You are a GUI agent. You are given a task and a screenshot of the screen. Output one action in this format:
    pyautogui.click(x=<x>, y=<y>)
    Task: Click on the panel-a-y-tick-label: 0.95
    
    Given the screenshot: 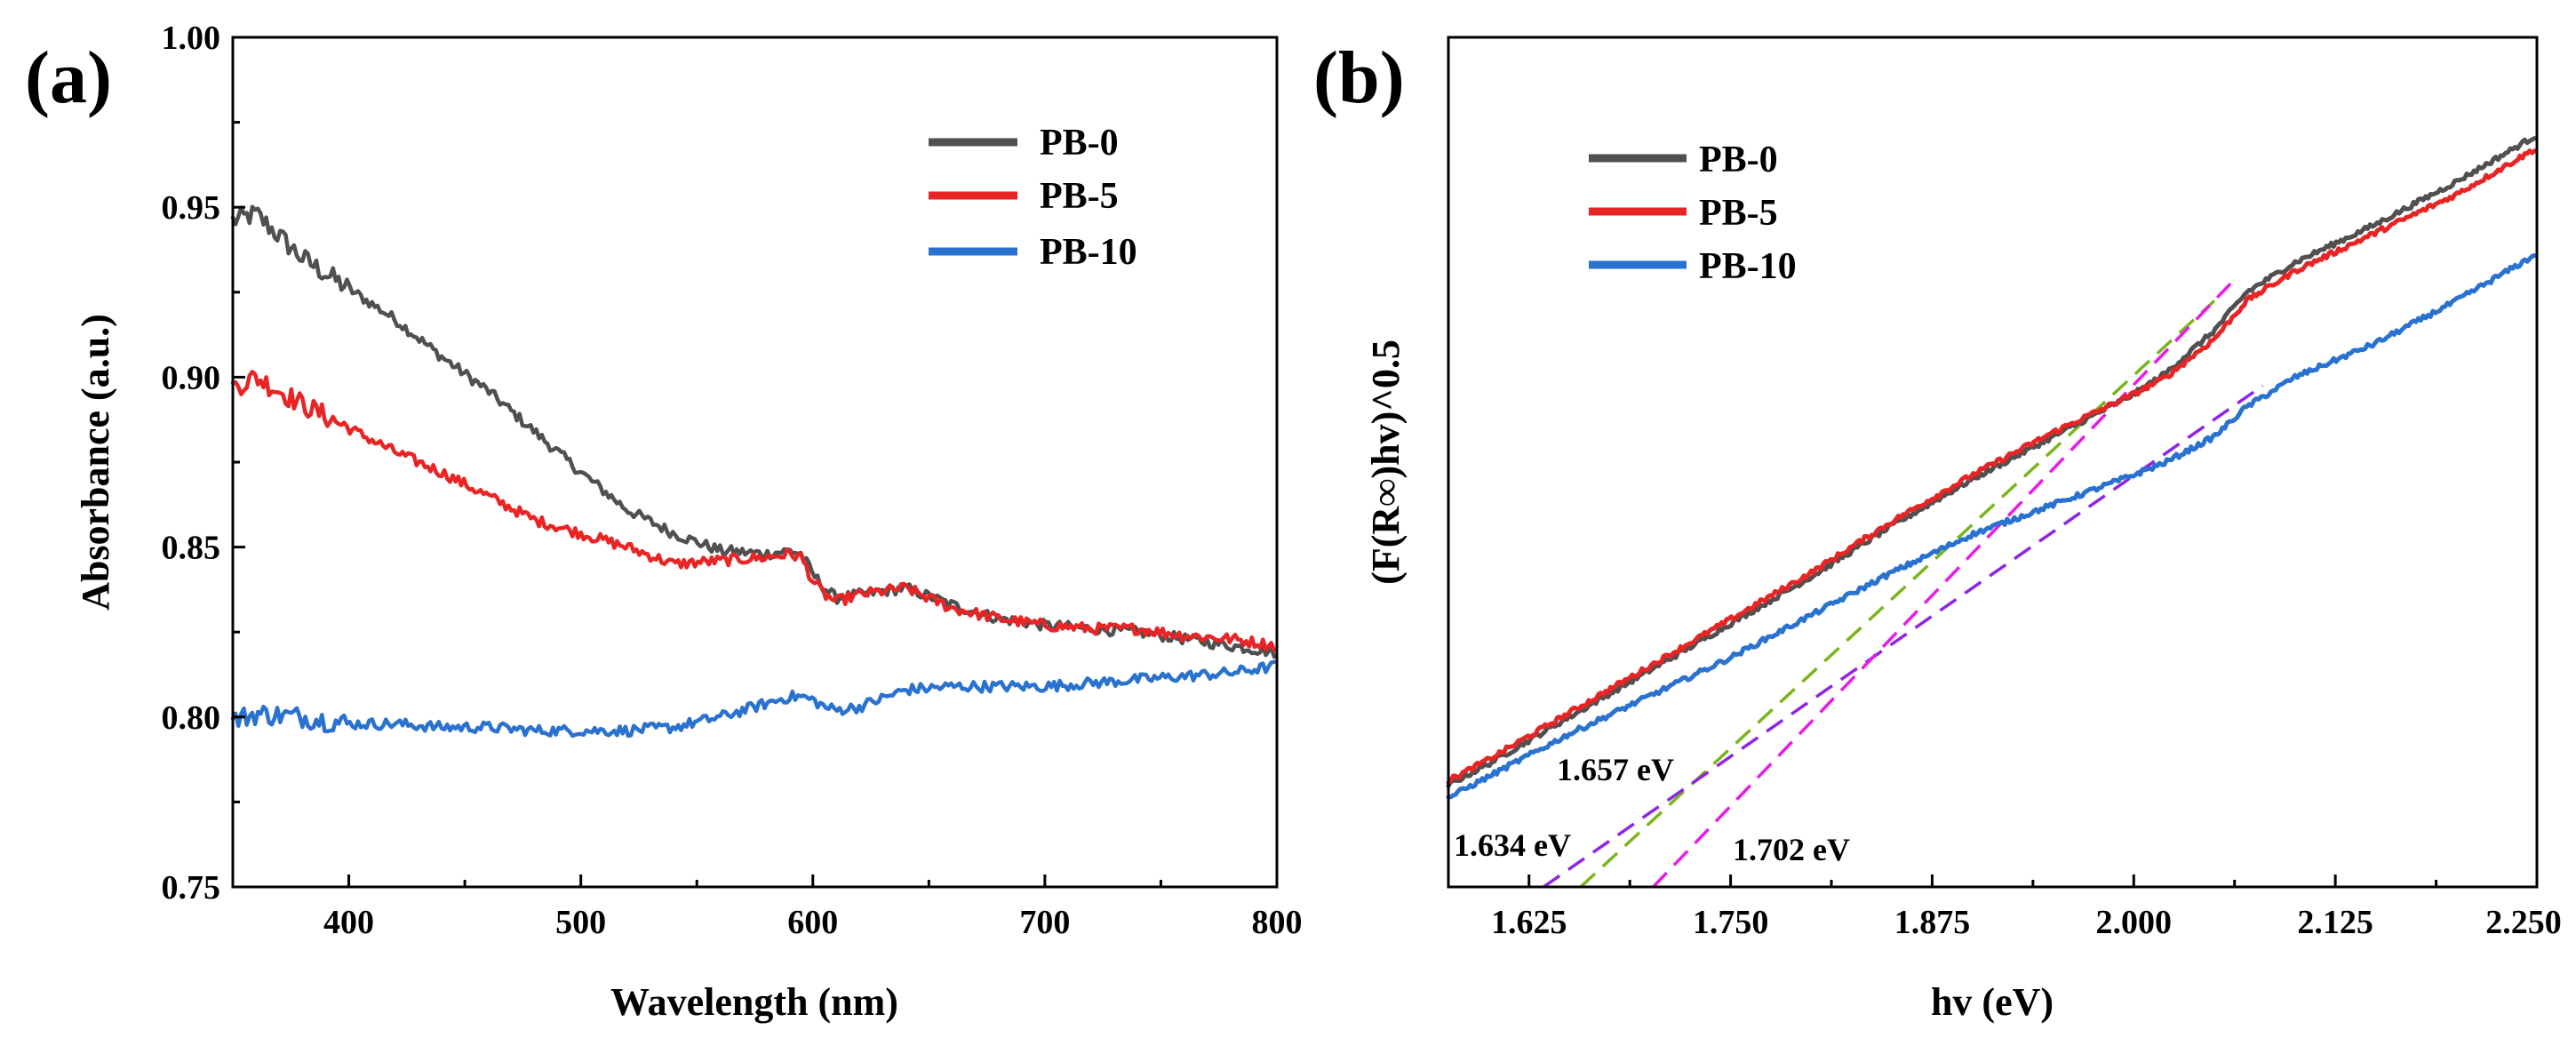 What is the action you would take?
    pyautogui.click(x=191, y=208)
    